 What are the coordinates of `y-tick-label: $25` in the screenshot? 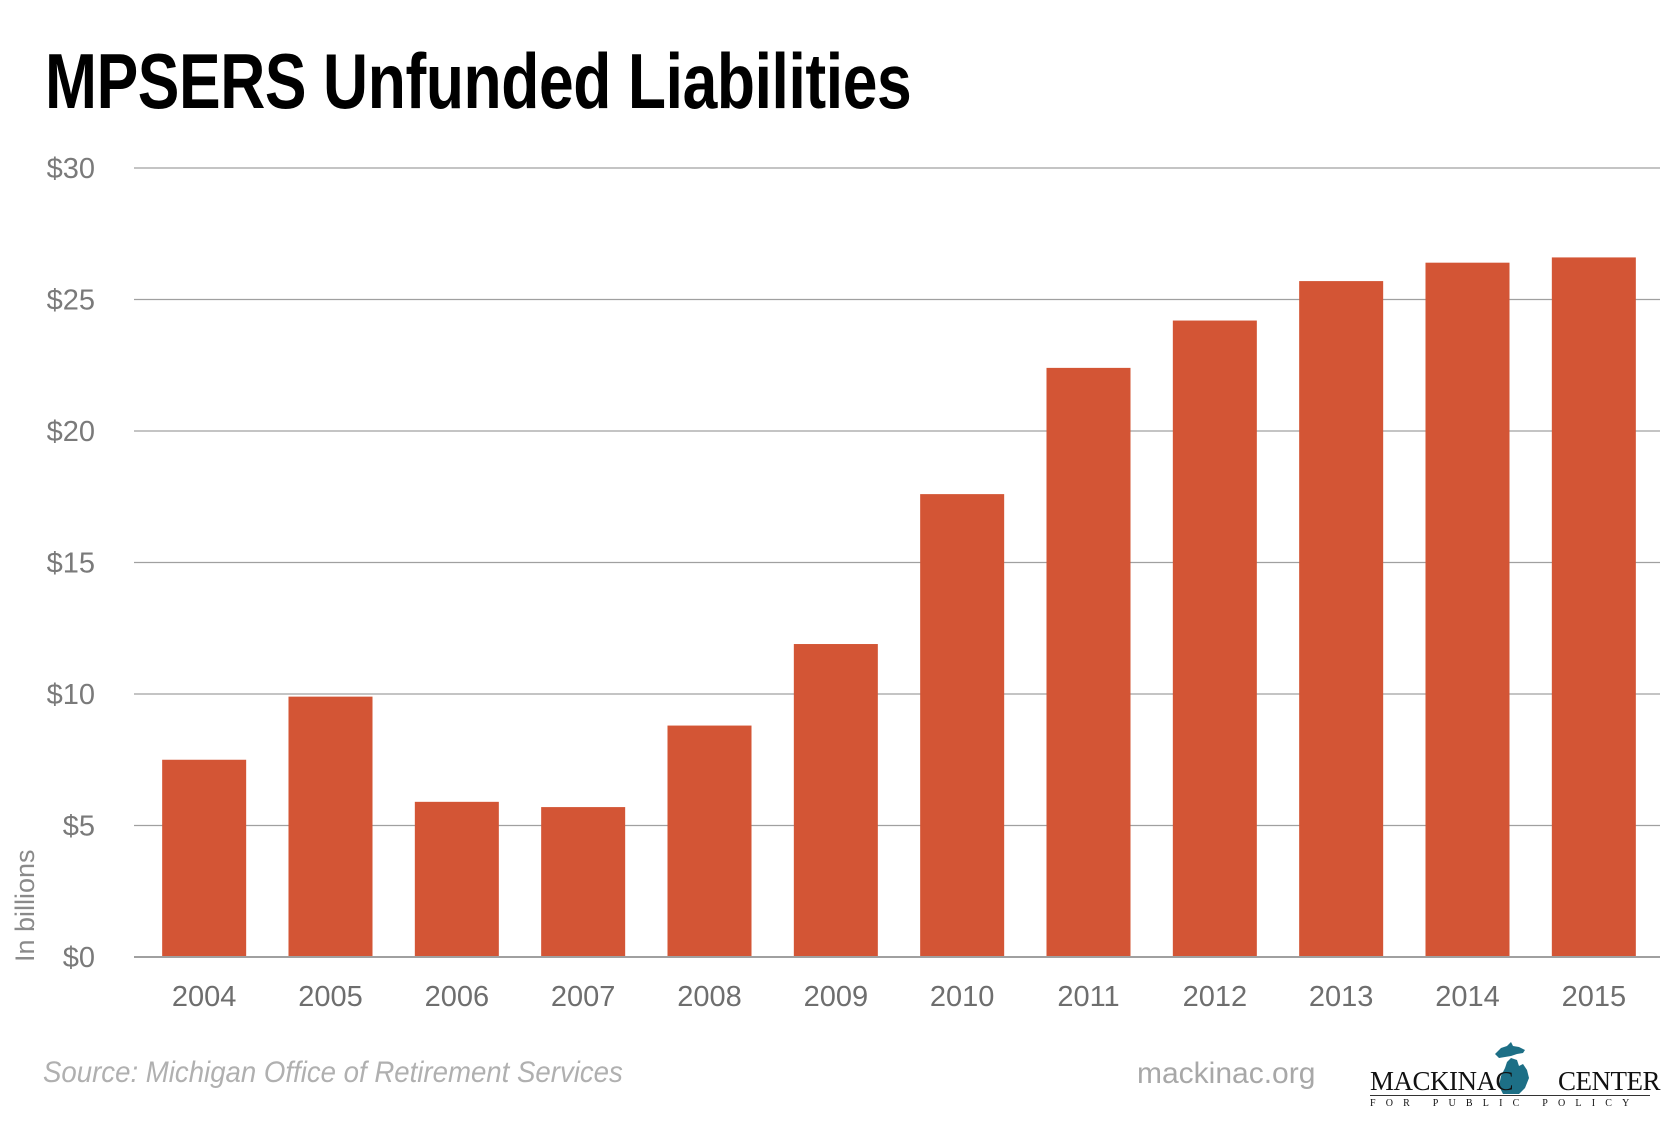 It's located at (71, 301).